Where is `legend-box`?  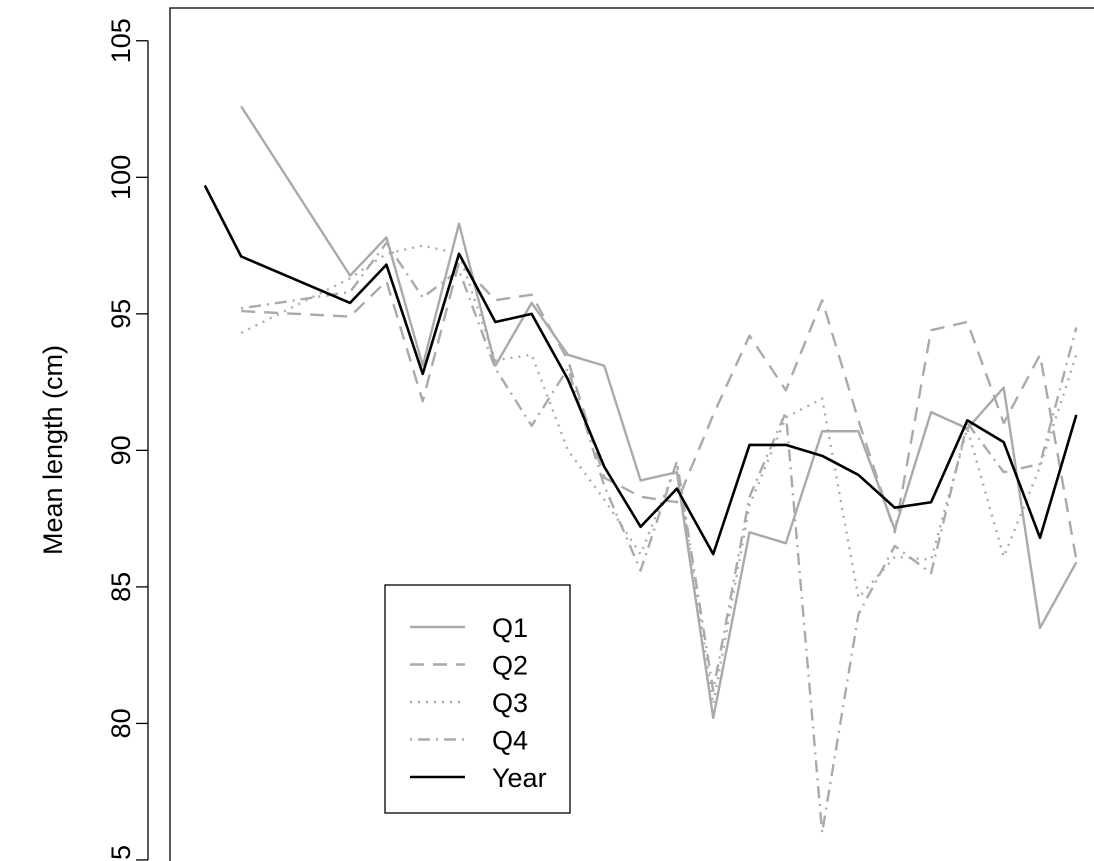
legend-box is located at coordinates (477, 699).